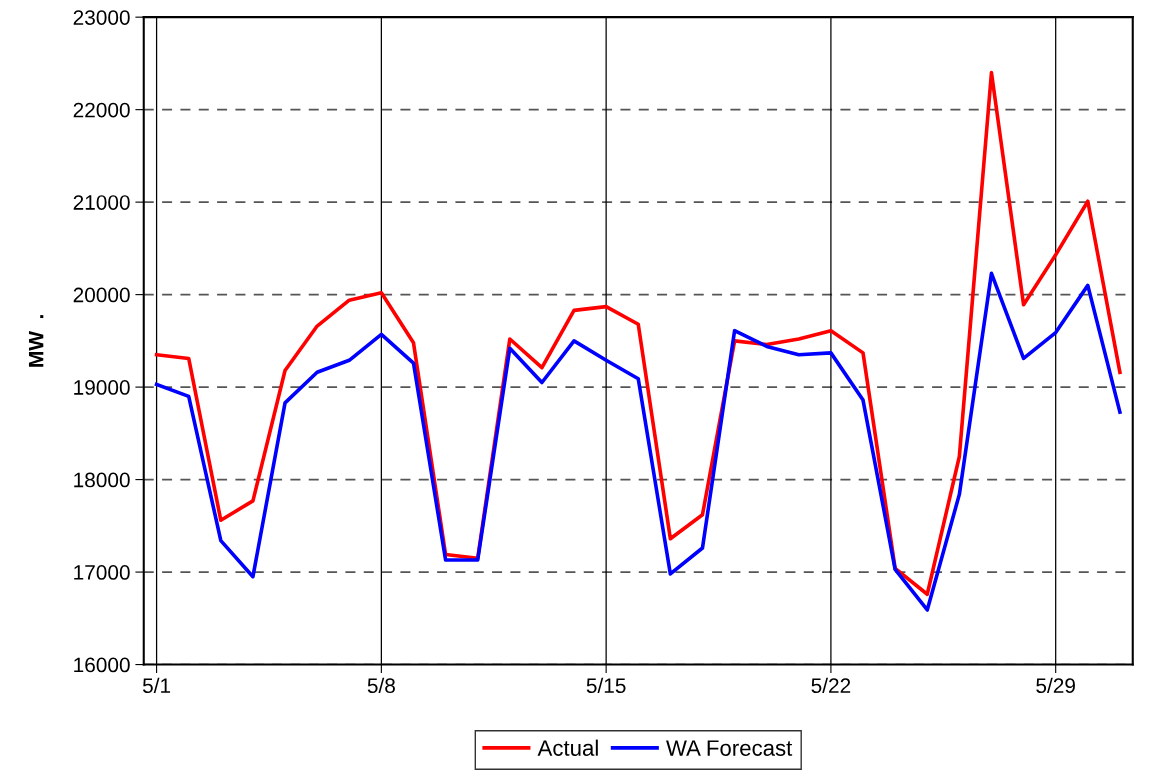 This screenshot has height=780, width=1150. I want to click on y-tick-label: 18000, so click(102, 480).